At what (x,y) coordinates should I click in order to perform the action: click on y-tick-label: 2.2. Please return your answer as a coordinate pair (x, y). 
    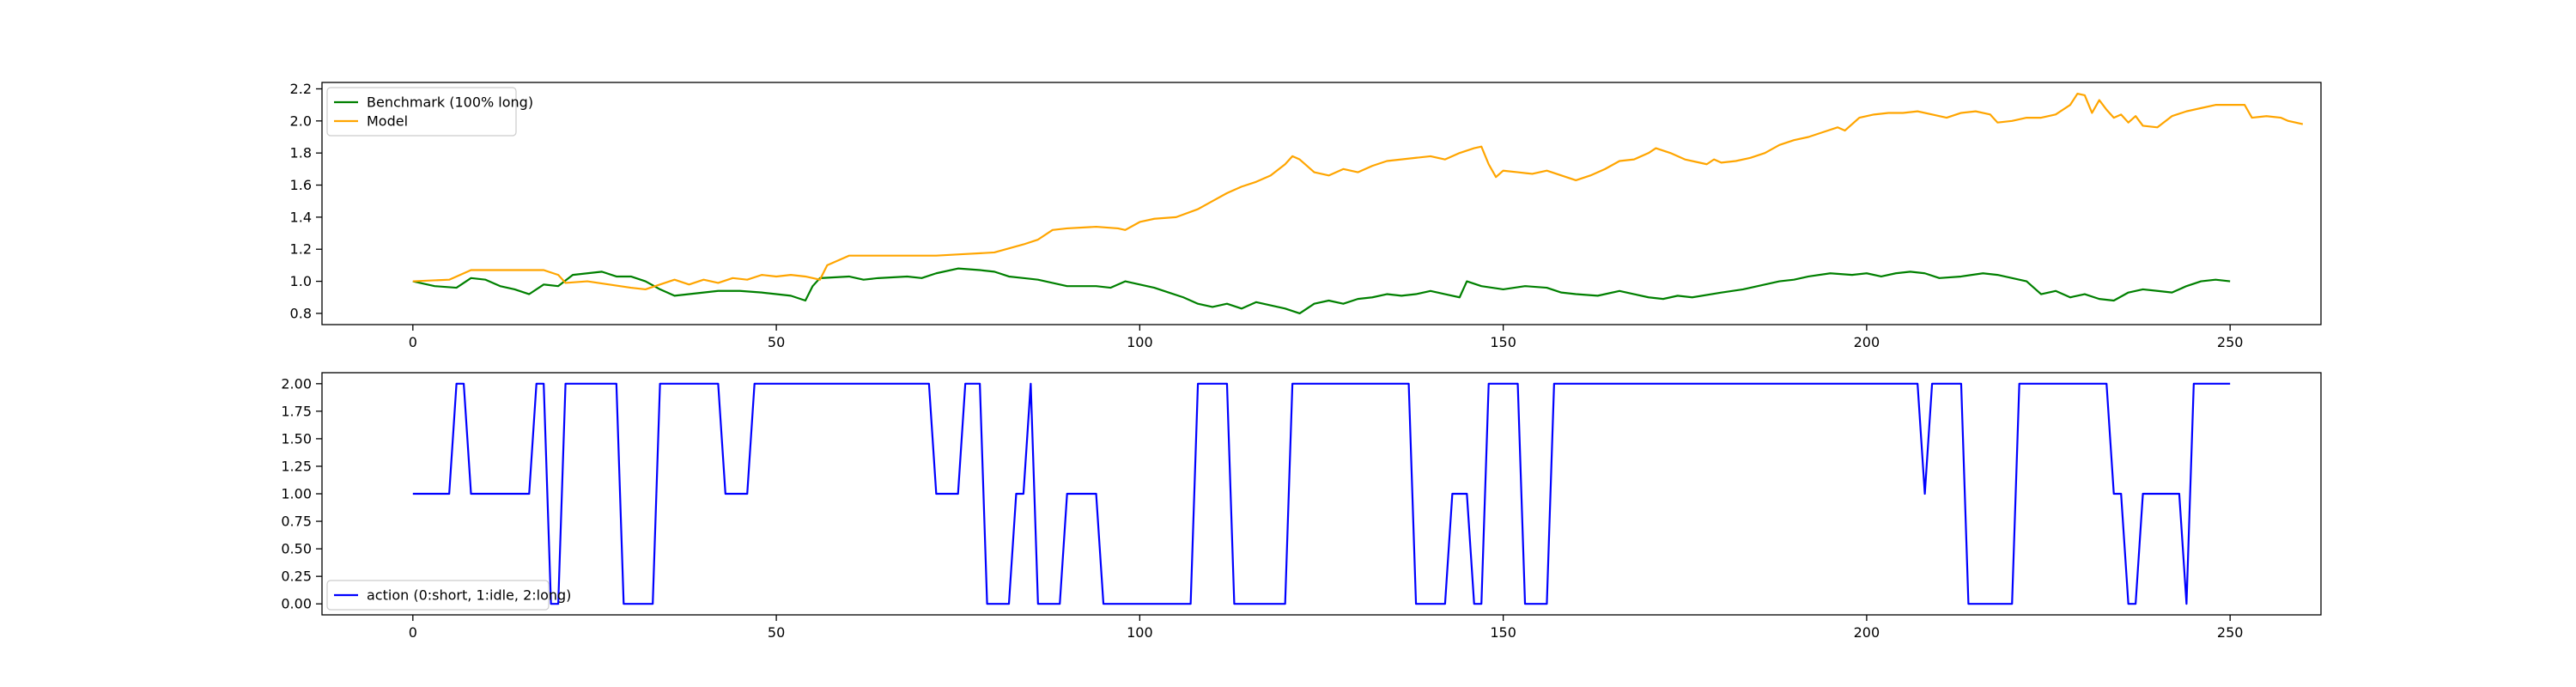
    Looking at the image, I should click on (301, 89).